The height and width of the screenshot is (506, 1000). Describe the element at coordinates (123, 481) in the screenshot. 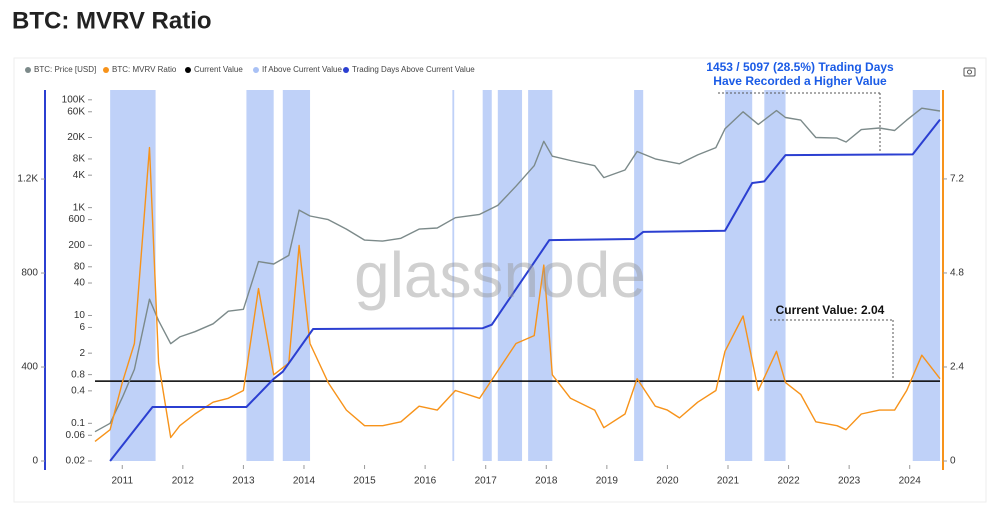

I see `x-tick-label: 2011` at that location.